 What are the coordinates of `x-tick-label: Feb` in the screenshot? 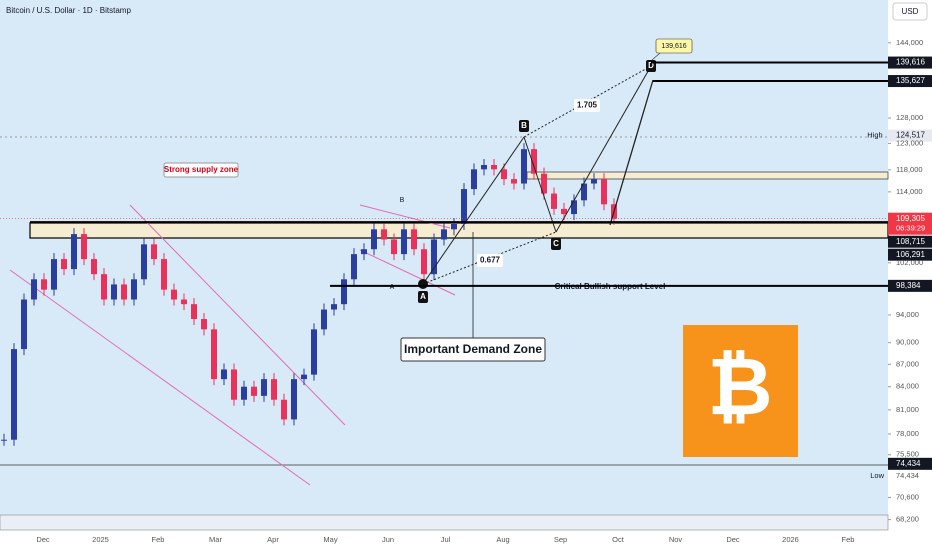 It's located at (158, 539).